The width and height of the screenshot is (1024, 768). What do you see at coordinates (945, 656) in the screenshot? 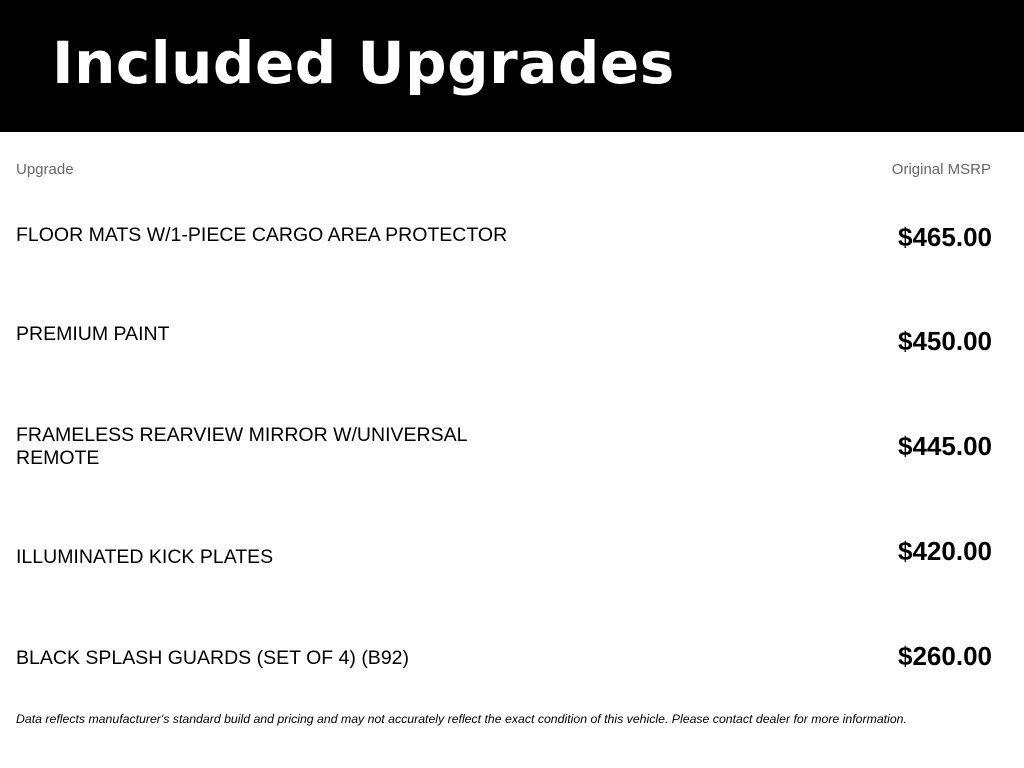
I see `upgrade-price: $260.00` at bounding box center [945, 656].